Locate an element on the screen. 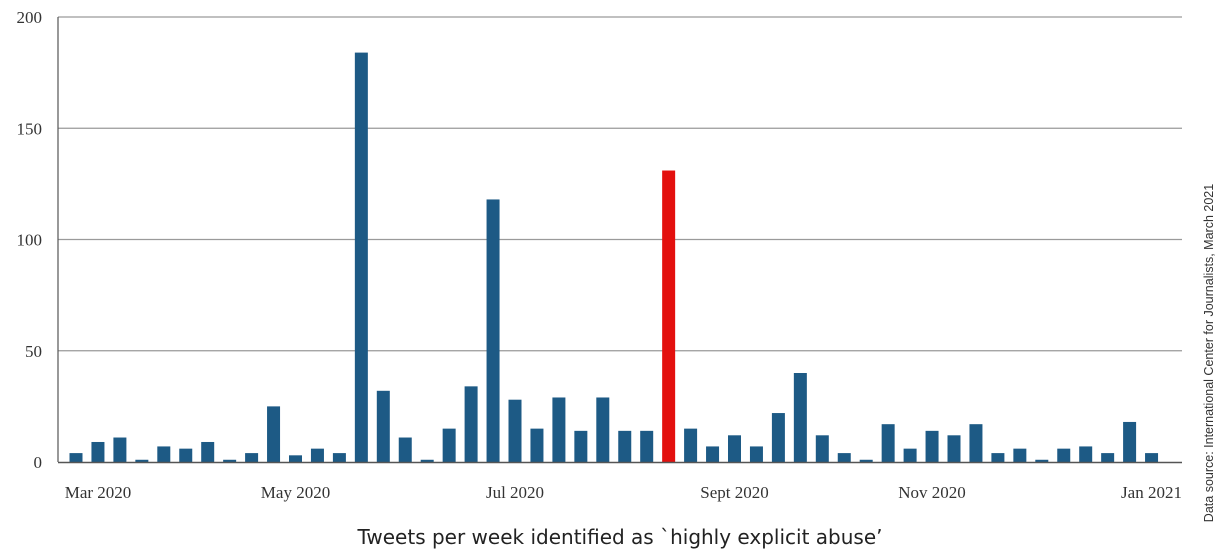 This screenshot has height=550, width=1222. x-tick-label: Sept 2020 is located at coordinates (734, 492).